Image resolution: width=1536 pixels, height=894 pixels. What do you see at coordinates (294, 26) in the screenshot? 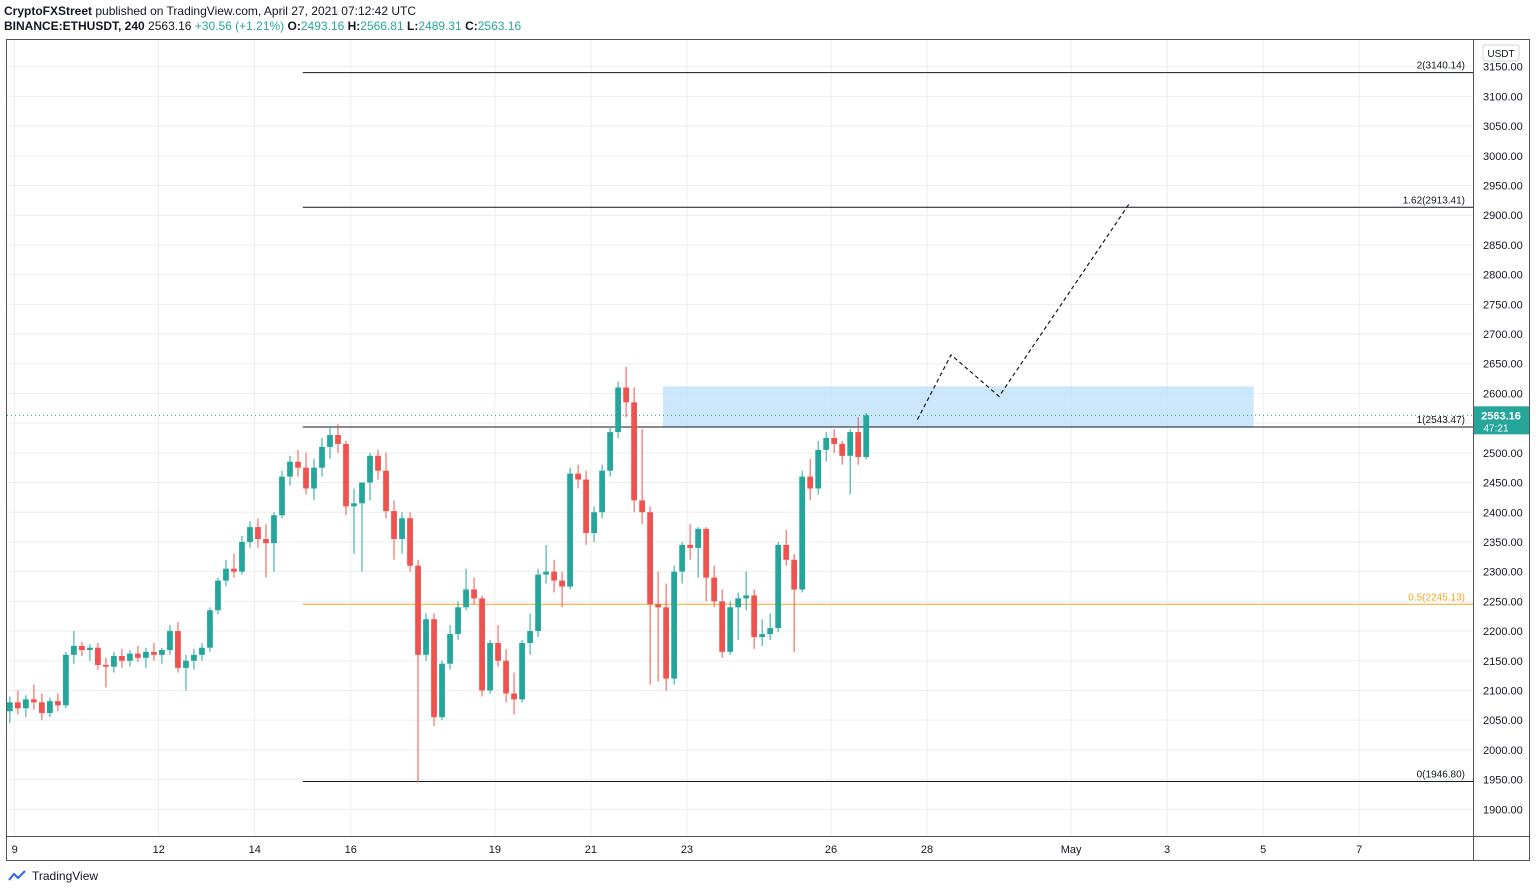
I see `open-label: O:` at bounding box center [294, 26].